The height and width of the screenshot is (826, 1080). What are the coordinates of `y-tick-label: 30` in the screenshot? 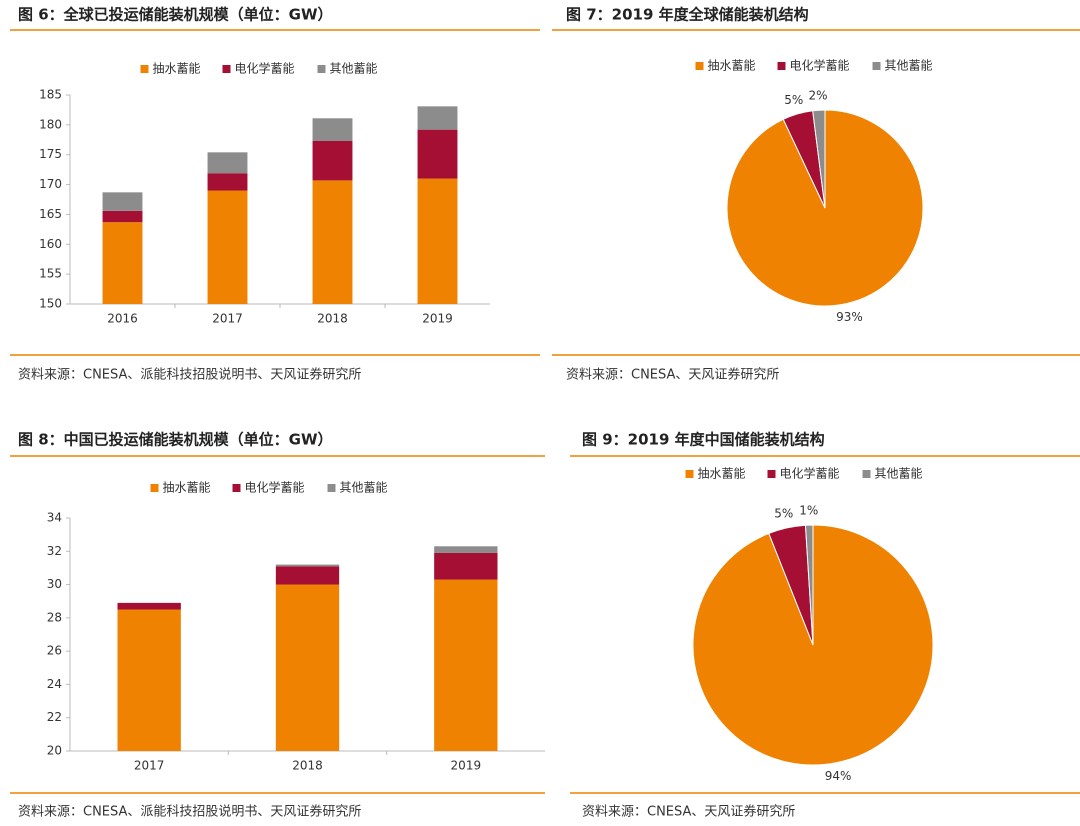 It's located at (54, 584).